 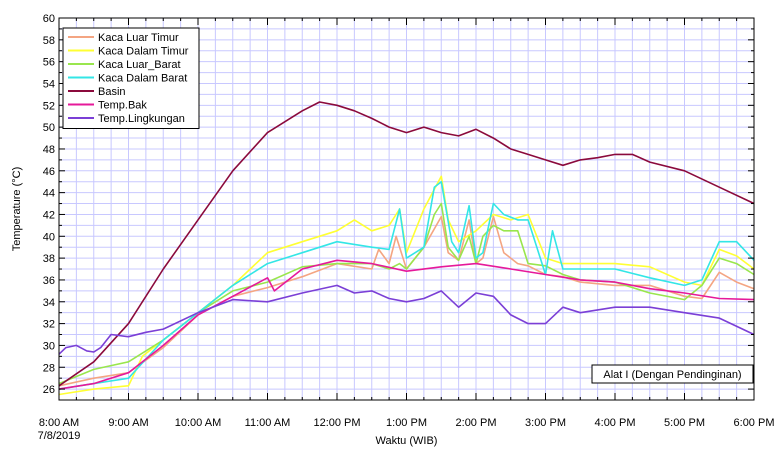 I want to click on series-line, so click(x=406, y=319).